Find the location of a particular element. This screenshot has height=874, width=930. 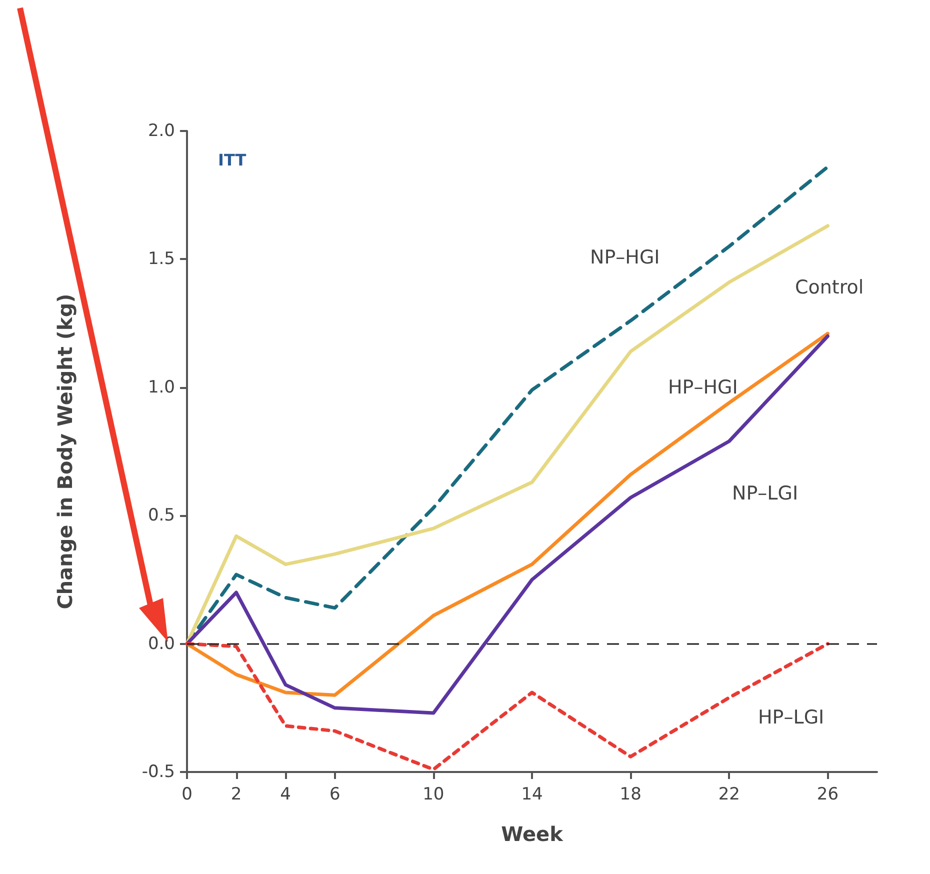

y-tick-label: 0.0 is located at coordinates (161, 644).